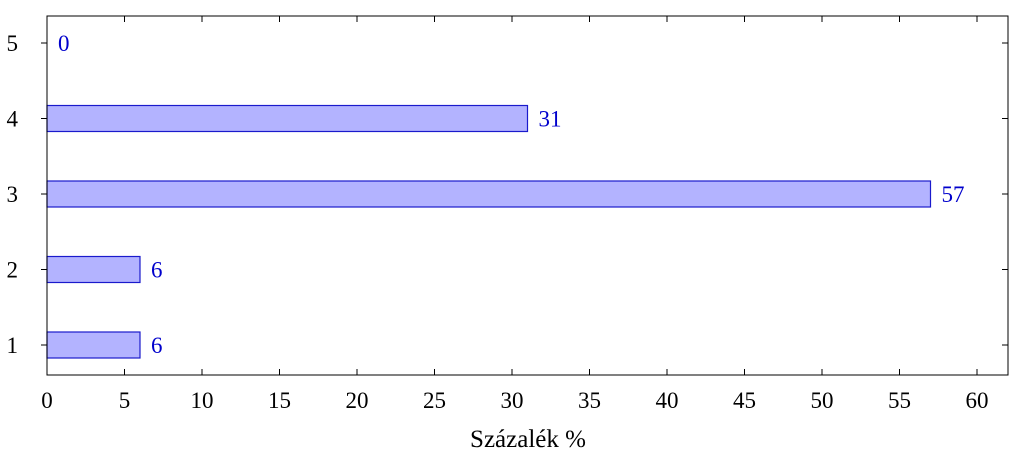 This screenshot has width=1009, height=452. I want to click on x-tick-label-20: 20, so click(357, 400).